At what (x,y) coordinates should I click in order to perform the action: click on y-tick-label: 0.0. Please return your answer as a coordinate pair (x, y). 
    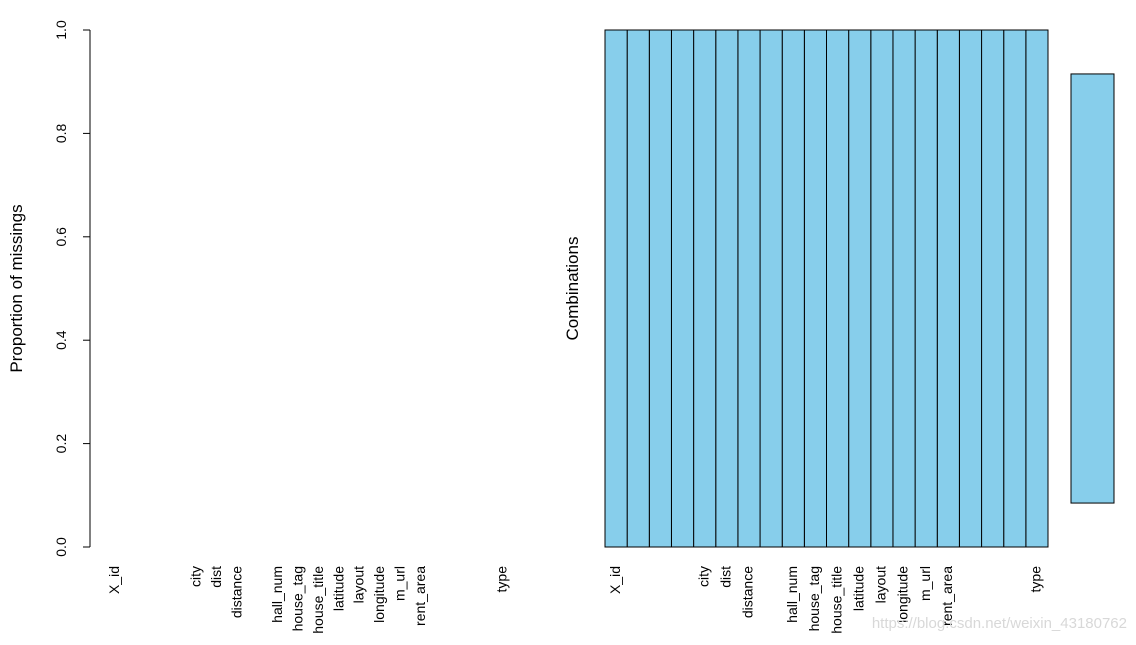
    Looking at the image, I should click on (61, 547).